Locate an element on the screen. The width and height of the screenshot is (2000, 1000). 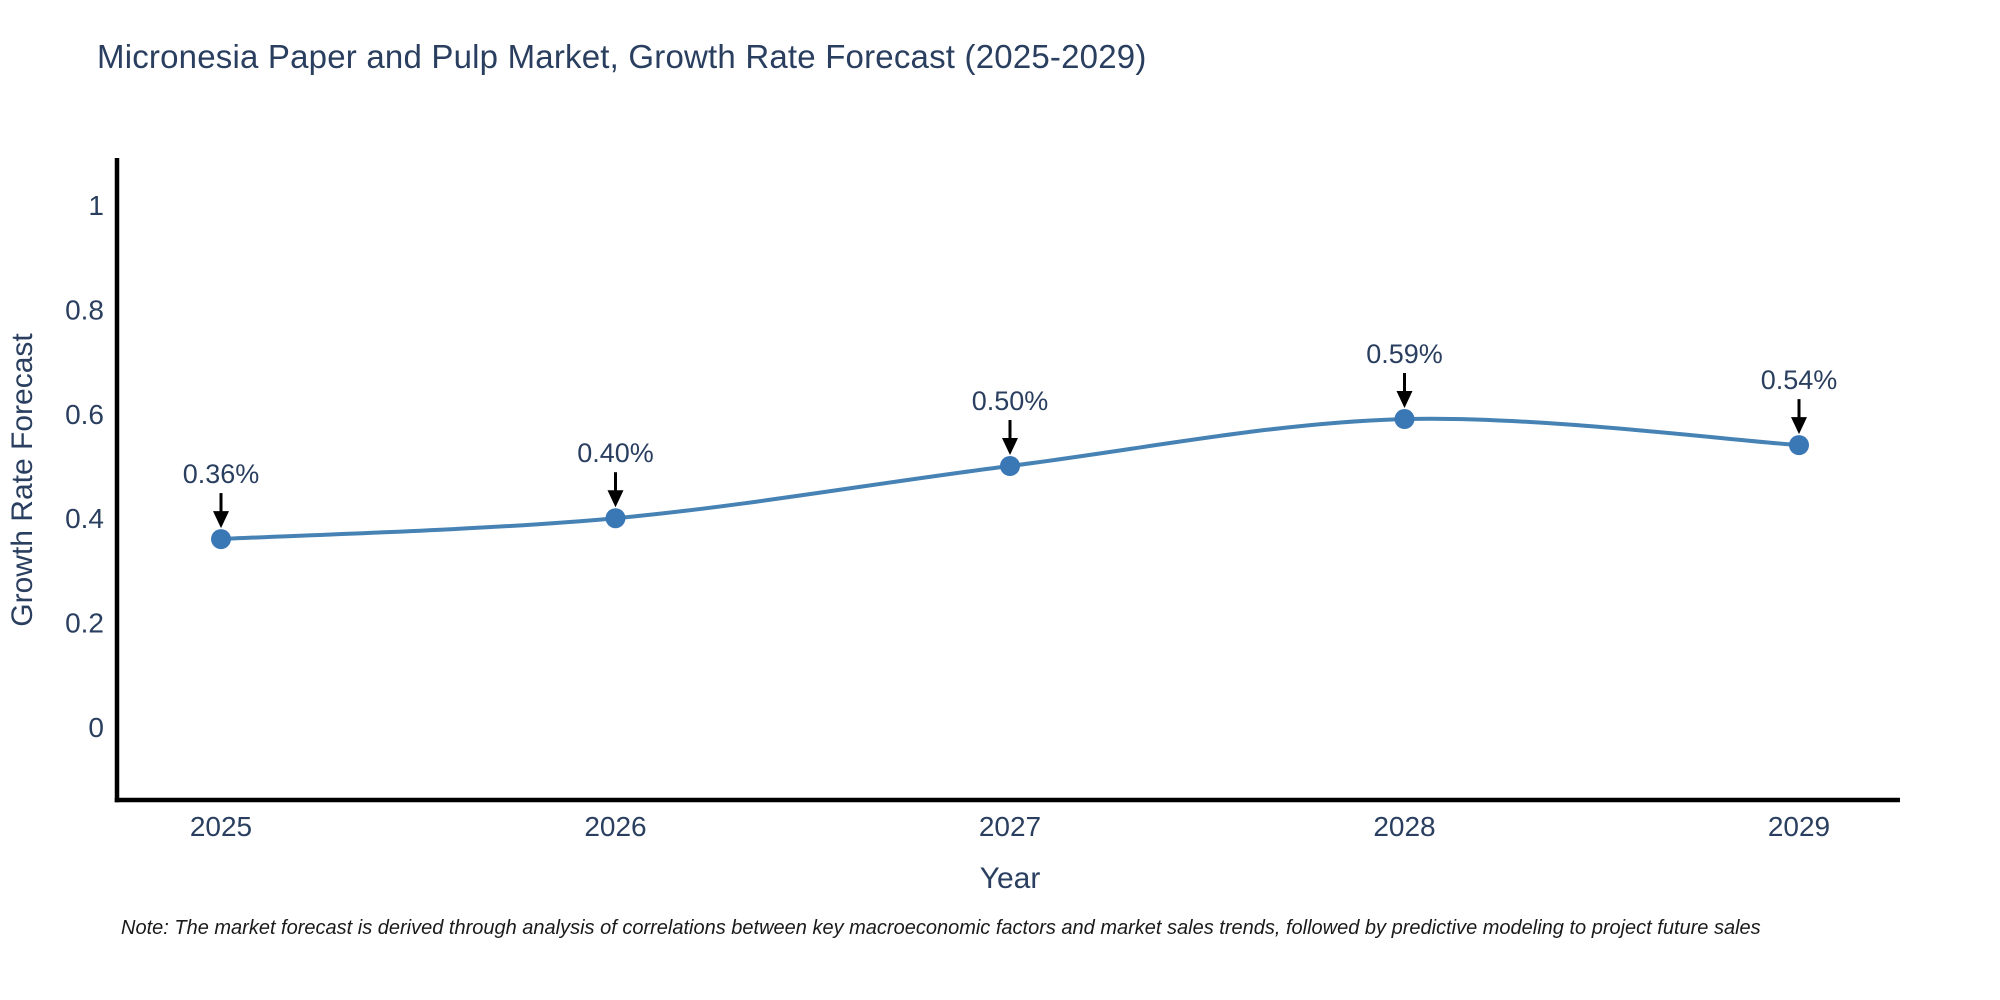
annotation-label: 0.40% is located at coordinates (615, 453).